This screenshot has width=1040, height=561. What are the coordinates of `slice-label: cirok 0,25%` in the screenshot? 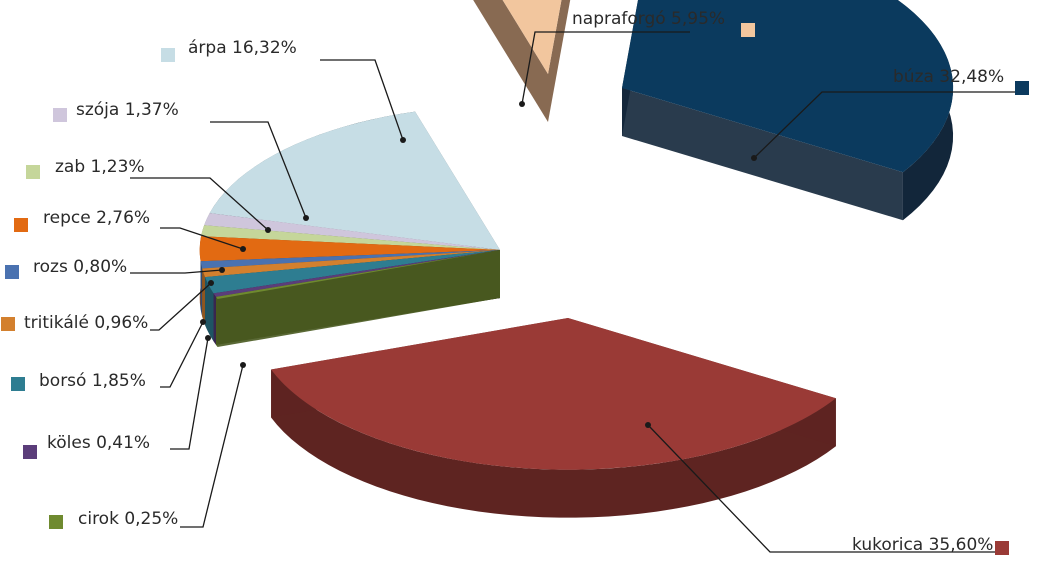 It's located at (128, 519).